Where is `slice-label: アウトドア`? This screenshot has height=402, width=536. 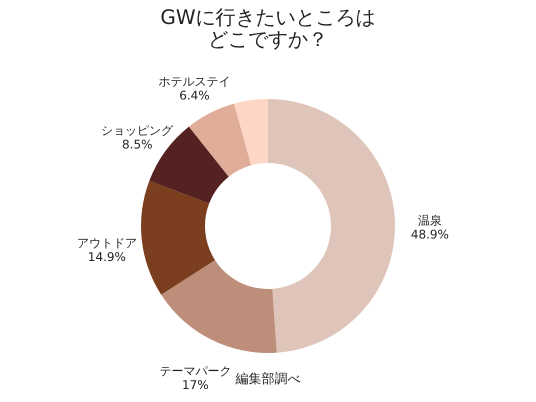
slice-label: アウトドア is located at coordinates (106, 243).